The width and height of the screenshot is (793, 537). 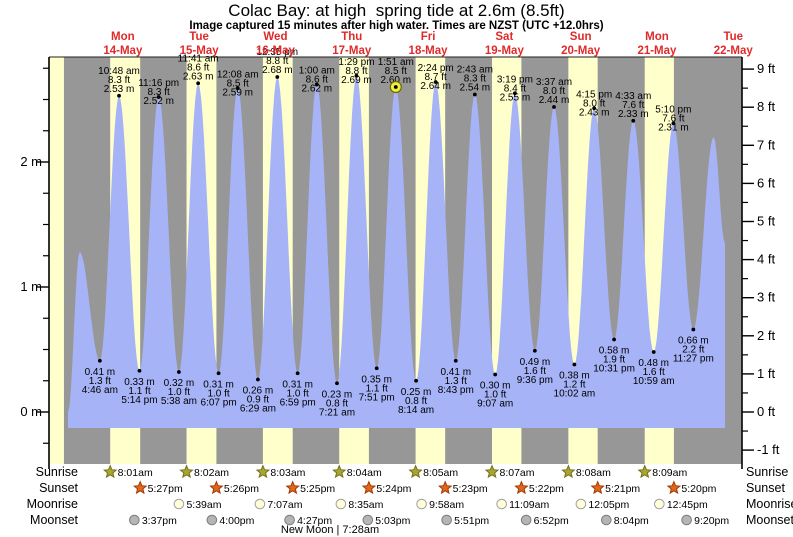 I want to click on right-axis-label: -1 ft, so click(x=768, y=449).